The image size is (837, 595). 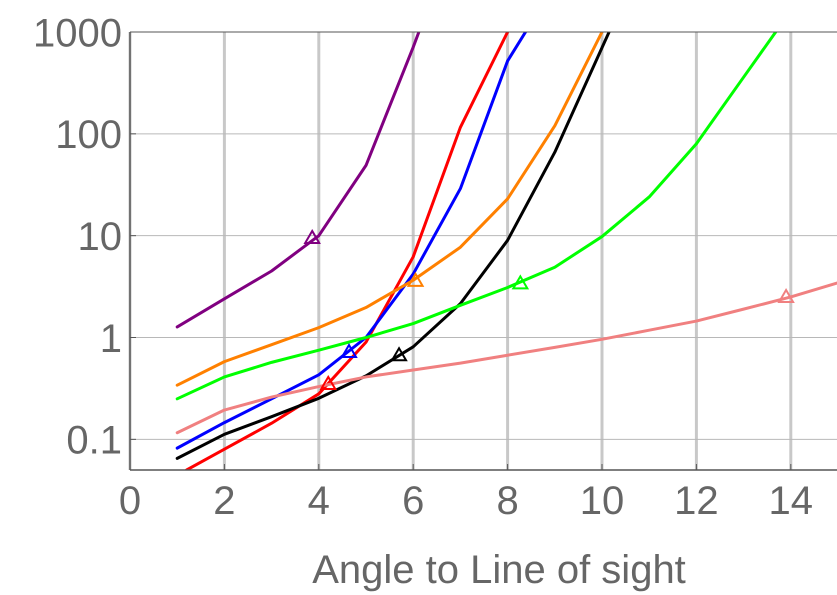 What do you see at coordinates (696, 501) in the screenshot?
I see `x-tick-label: 12` at bounding box center [696, 501].